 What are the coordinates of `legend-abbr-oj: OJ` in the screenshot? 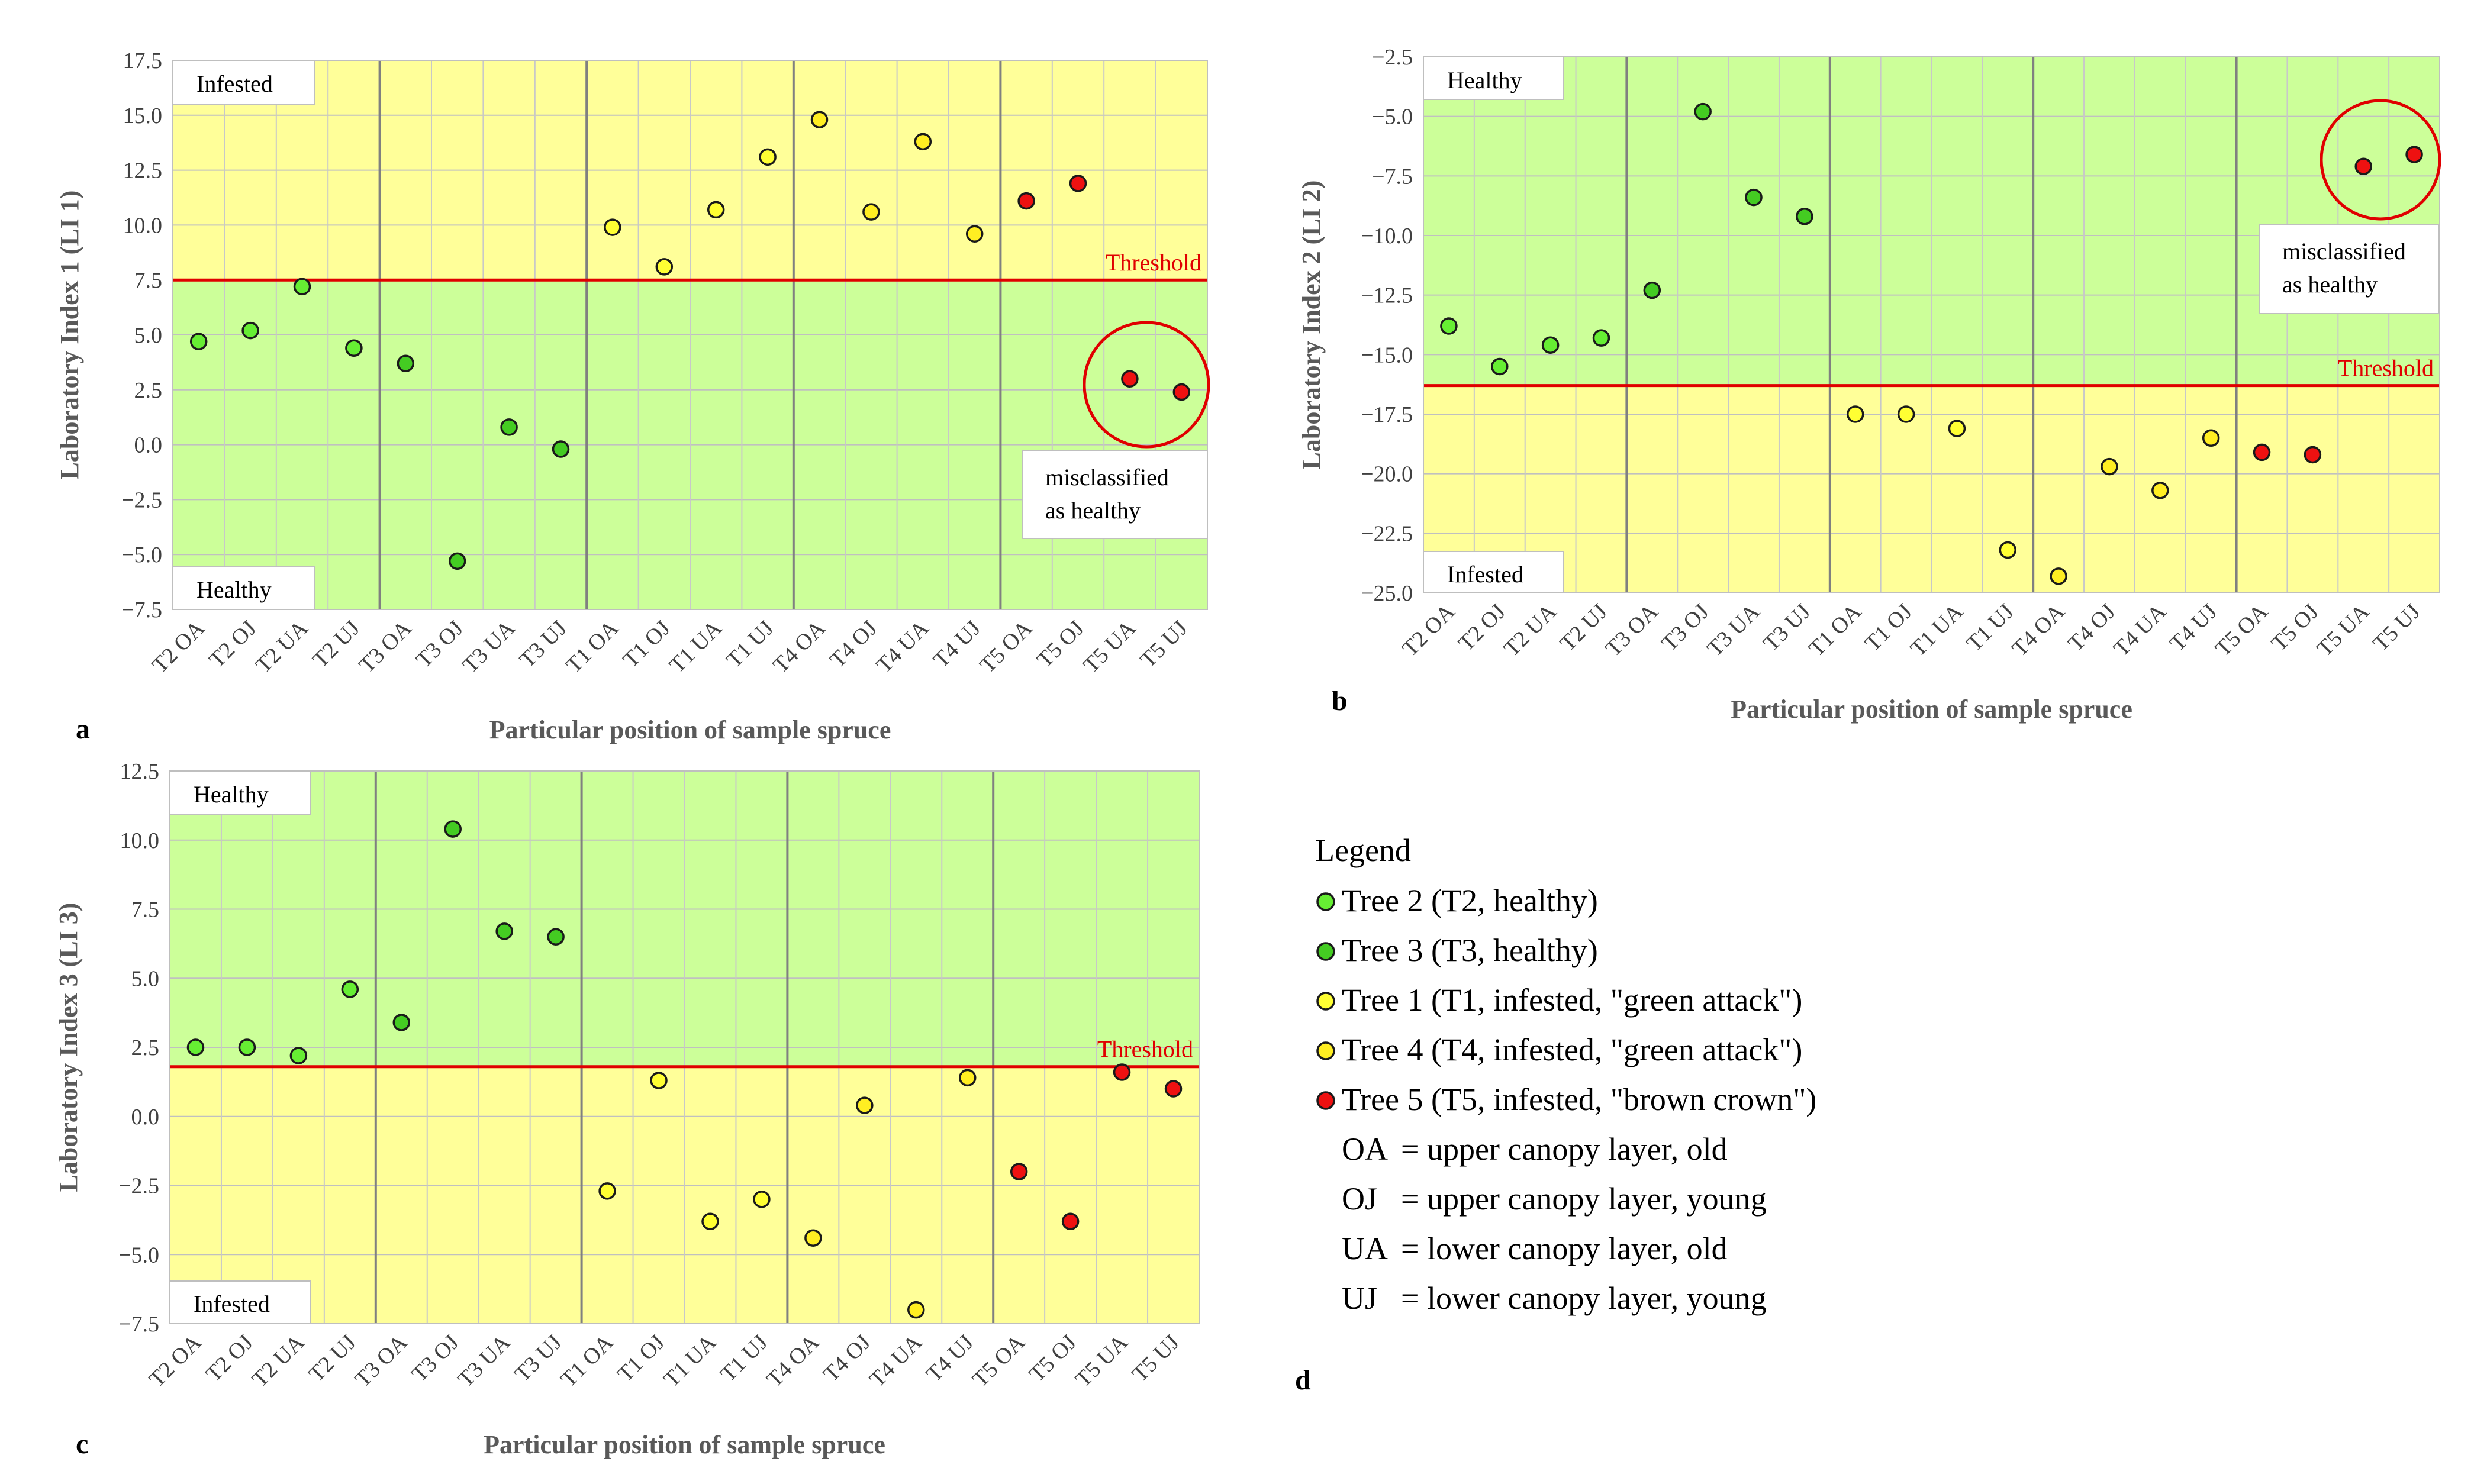 It's located at (1359, 1199).